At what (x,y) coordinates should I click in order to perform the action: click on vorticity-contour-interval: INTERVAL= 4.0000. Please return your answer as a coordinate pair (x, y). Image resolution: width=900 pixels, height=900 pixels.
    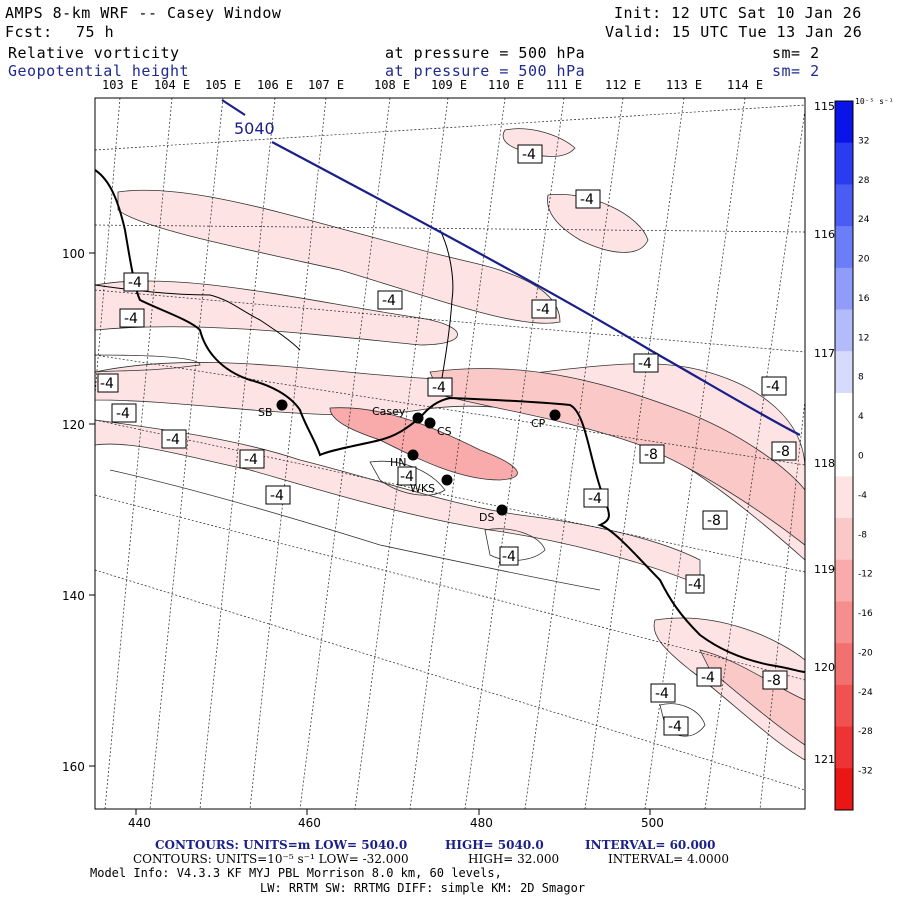
    Looking at the image, I should click on (668, 859).